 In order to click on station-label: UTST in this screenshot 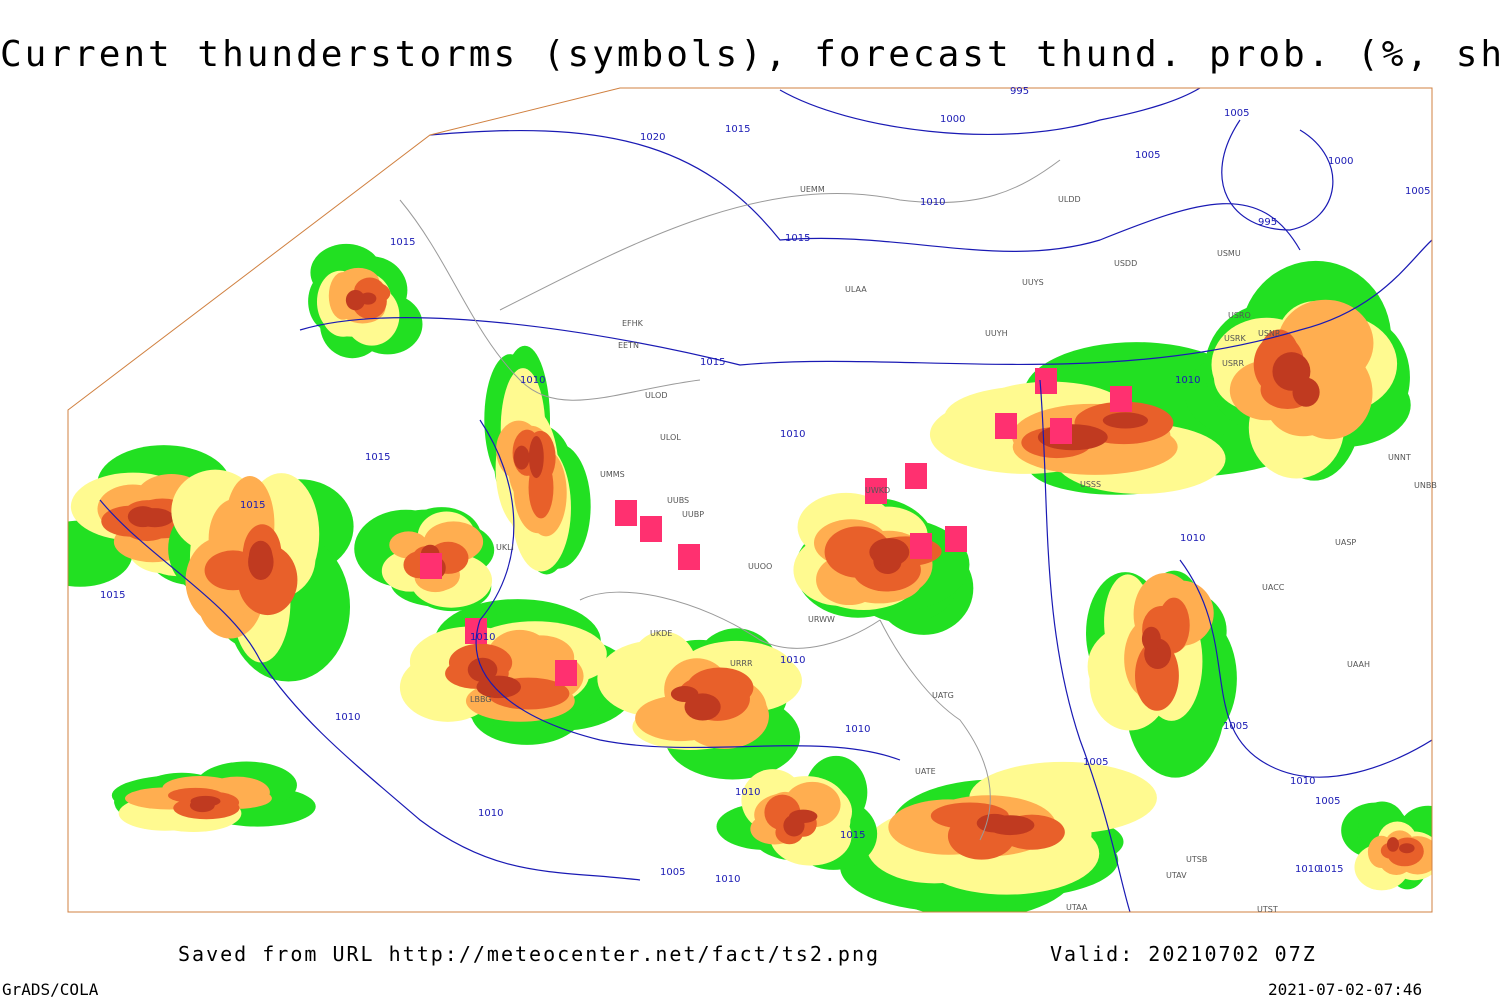, I will do `click(1267, 909)`.